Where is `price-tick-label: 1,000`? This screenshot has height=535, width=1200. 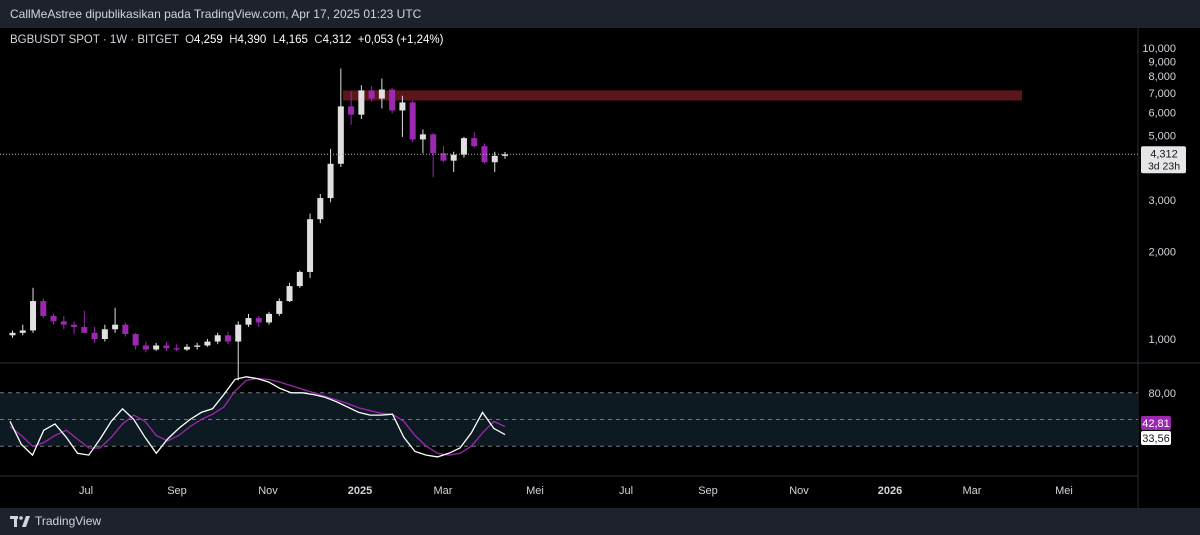
price-tick-label: 1,000 is located at coordinates (1162, 340).